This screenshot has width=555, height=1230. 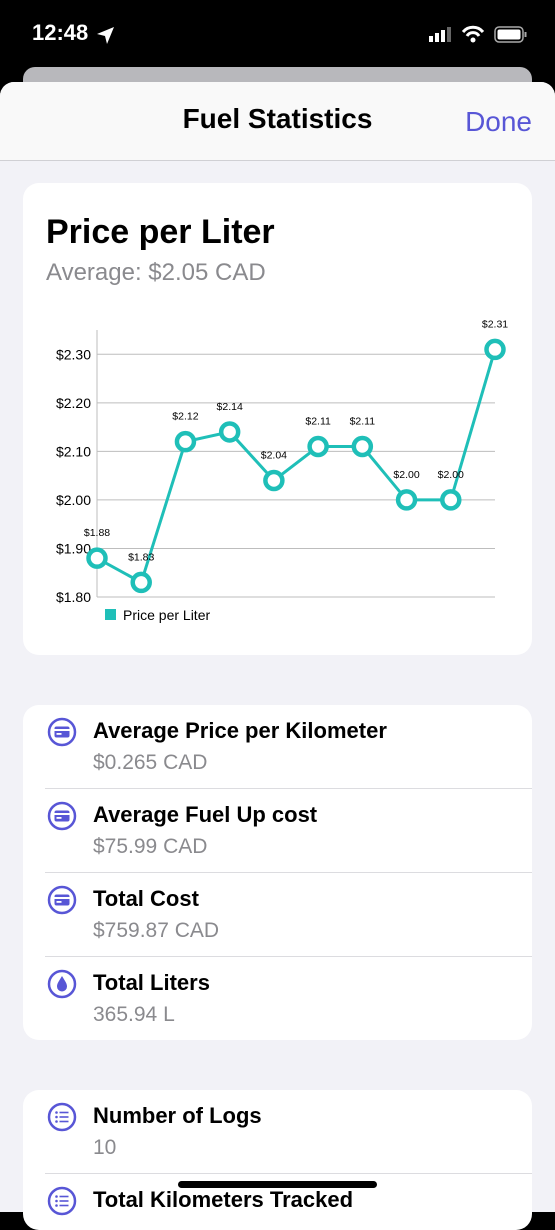 What do you see at coordinates (277, 831) in the screenshot?
I see `stat-row: Average Fuel Up cost $75.99 CAD` at bounding box center [277, 831].